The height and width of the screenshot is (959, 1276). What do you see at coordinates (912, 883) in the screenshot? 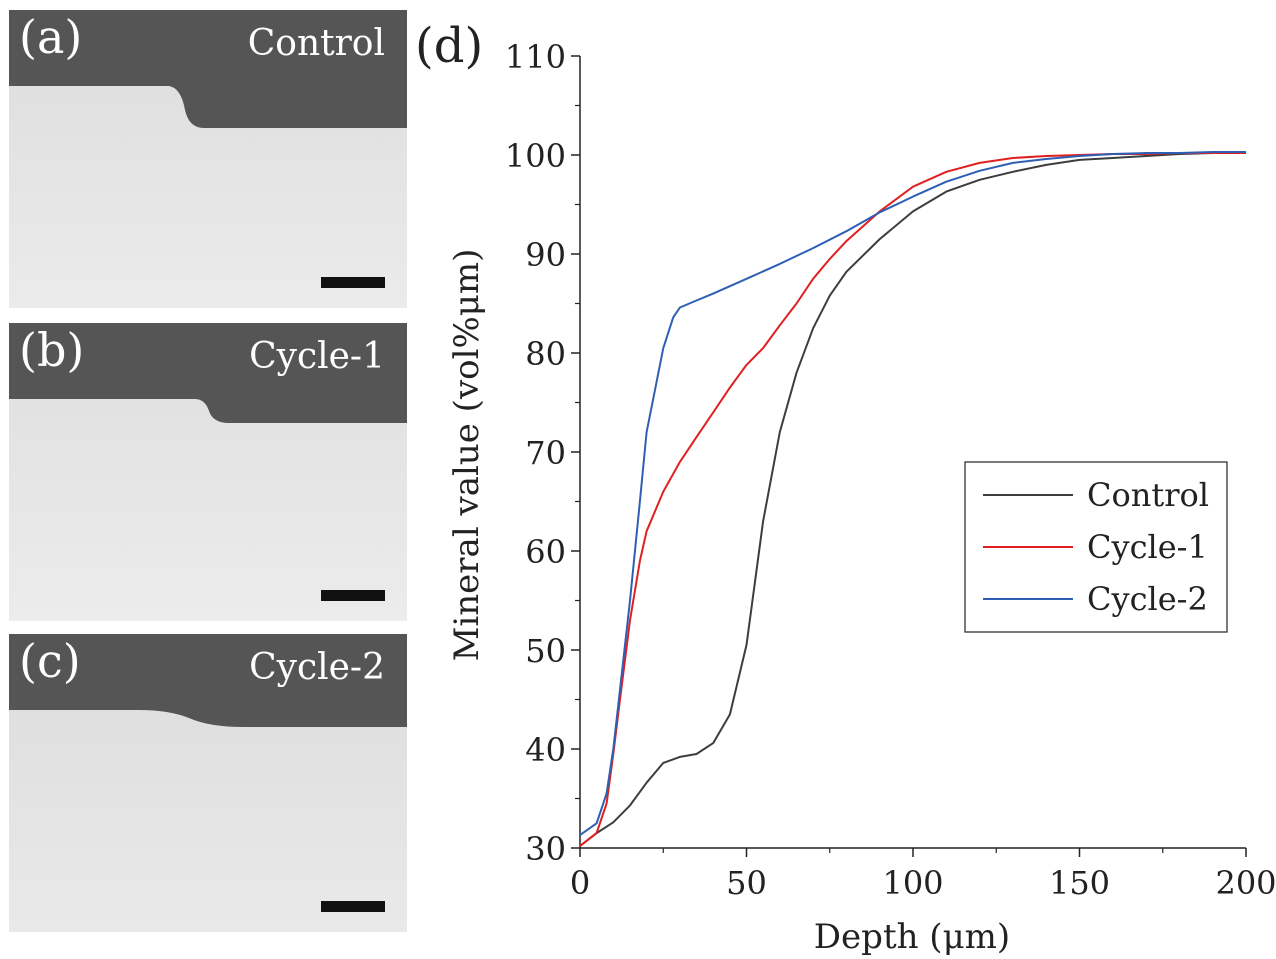
I see `x-tick-label: 100` at bounding box center [912, 883].